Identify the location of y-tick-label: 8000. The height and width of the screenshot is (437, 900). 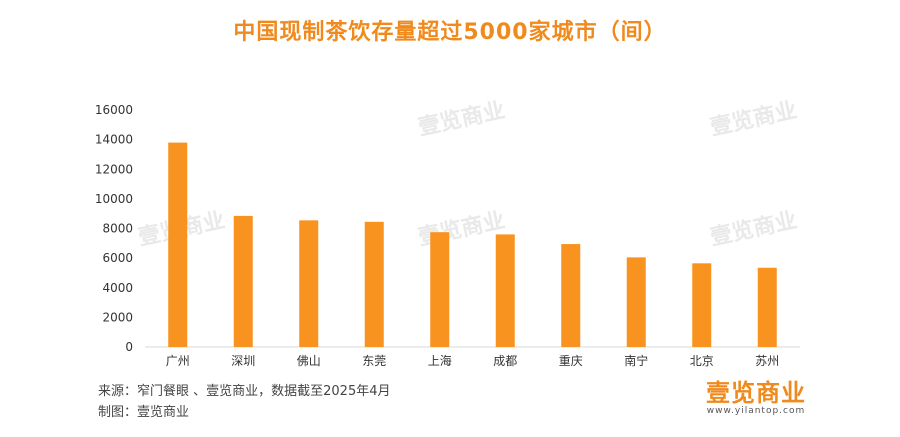
(117, 229).